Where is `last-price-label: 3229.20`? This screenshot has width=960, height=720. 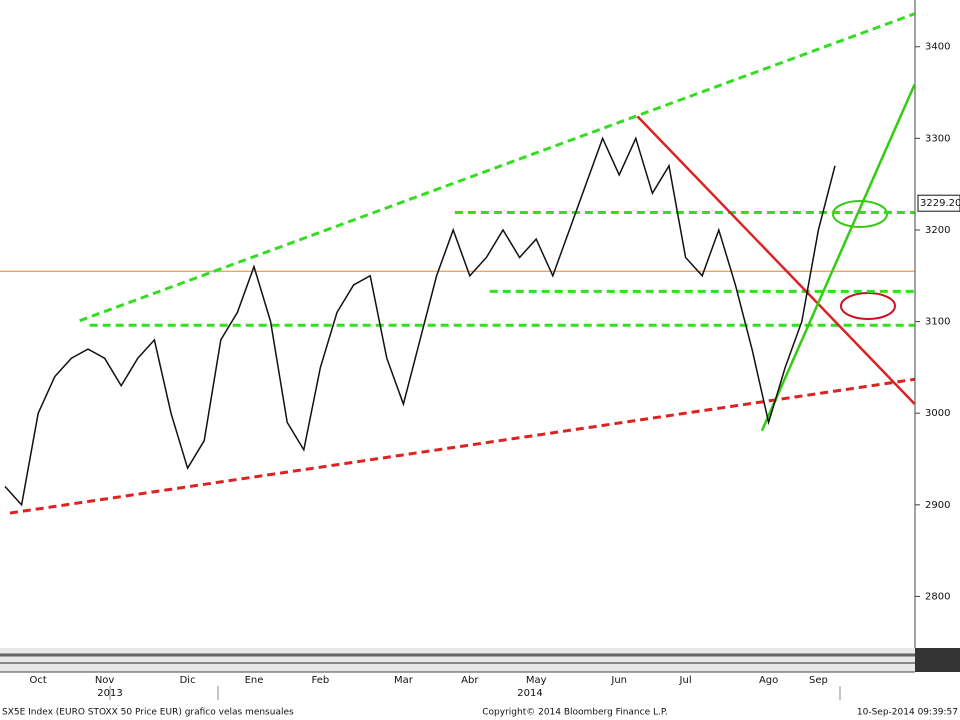 last-price-label: 3229.20 is located at coordinates (940, 203).